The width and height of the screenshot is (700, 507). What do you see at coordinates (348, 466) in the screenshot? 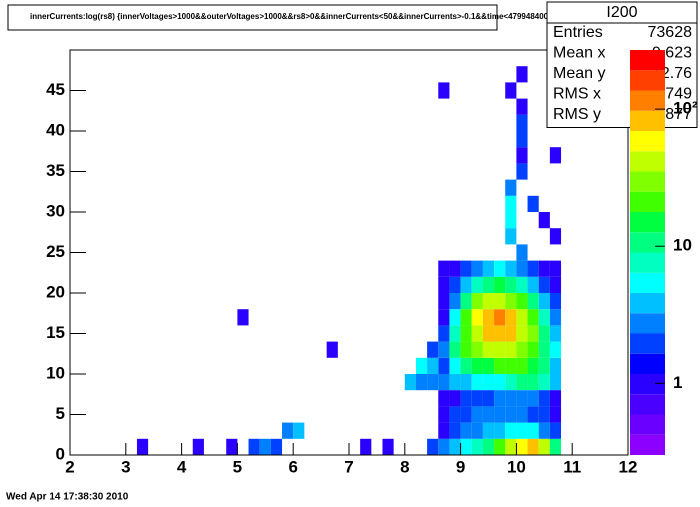
I see `x-tick-label: 7` at bounding box center [348, 466].